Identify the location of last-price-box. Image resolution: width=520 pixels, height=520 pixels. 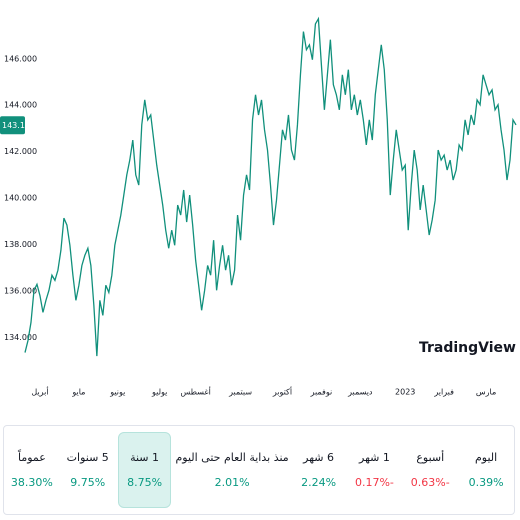
(12, 125).